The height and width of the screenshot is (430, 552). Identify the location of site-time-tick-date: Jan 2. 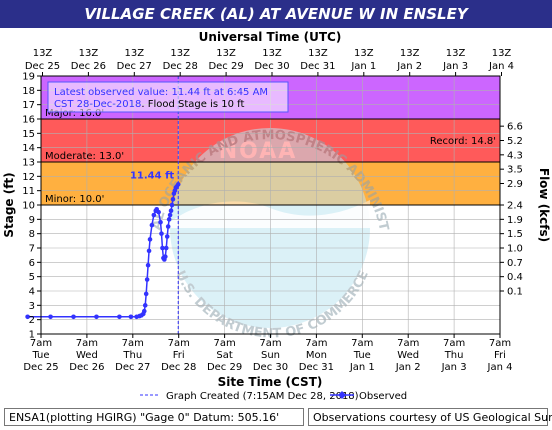
(408, 367).